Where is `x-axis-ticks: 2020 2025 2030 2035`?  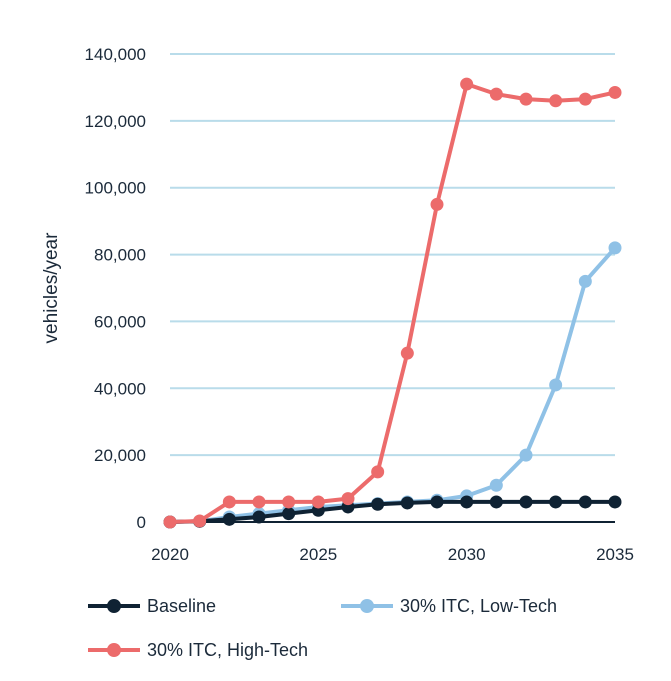
x-axis-ticks: 2020 2025 2030 2035 is located at coordinates (392, 554).